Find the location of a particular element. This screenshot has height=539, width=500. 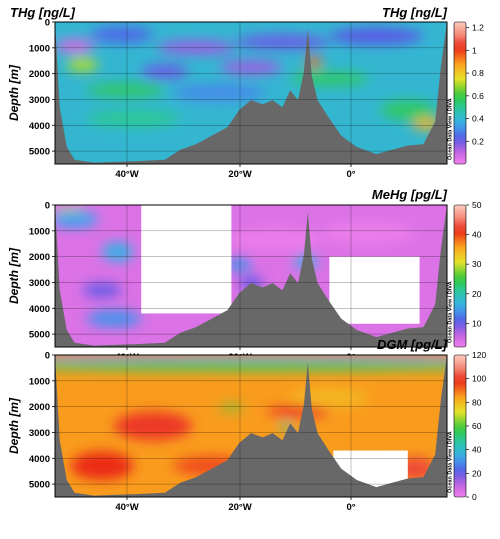

colorbar-tick-label: 1.2 is located at coordinates (478, 28).